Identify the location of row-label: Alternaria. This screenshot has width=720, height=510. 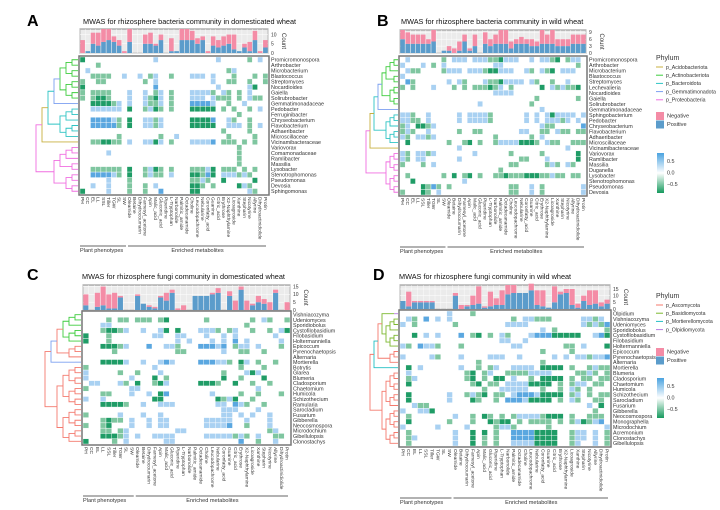
(304, 358).